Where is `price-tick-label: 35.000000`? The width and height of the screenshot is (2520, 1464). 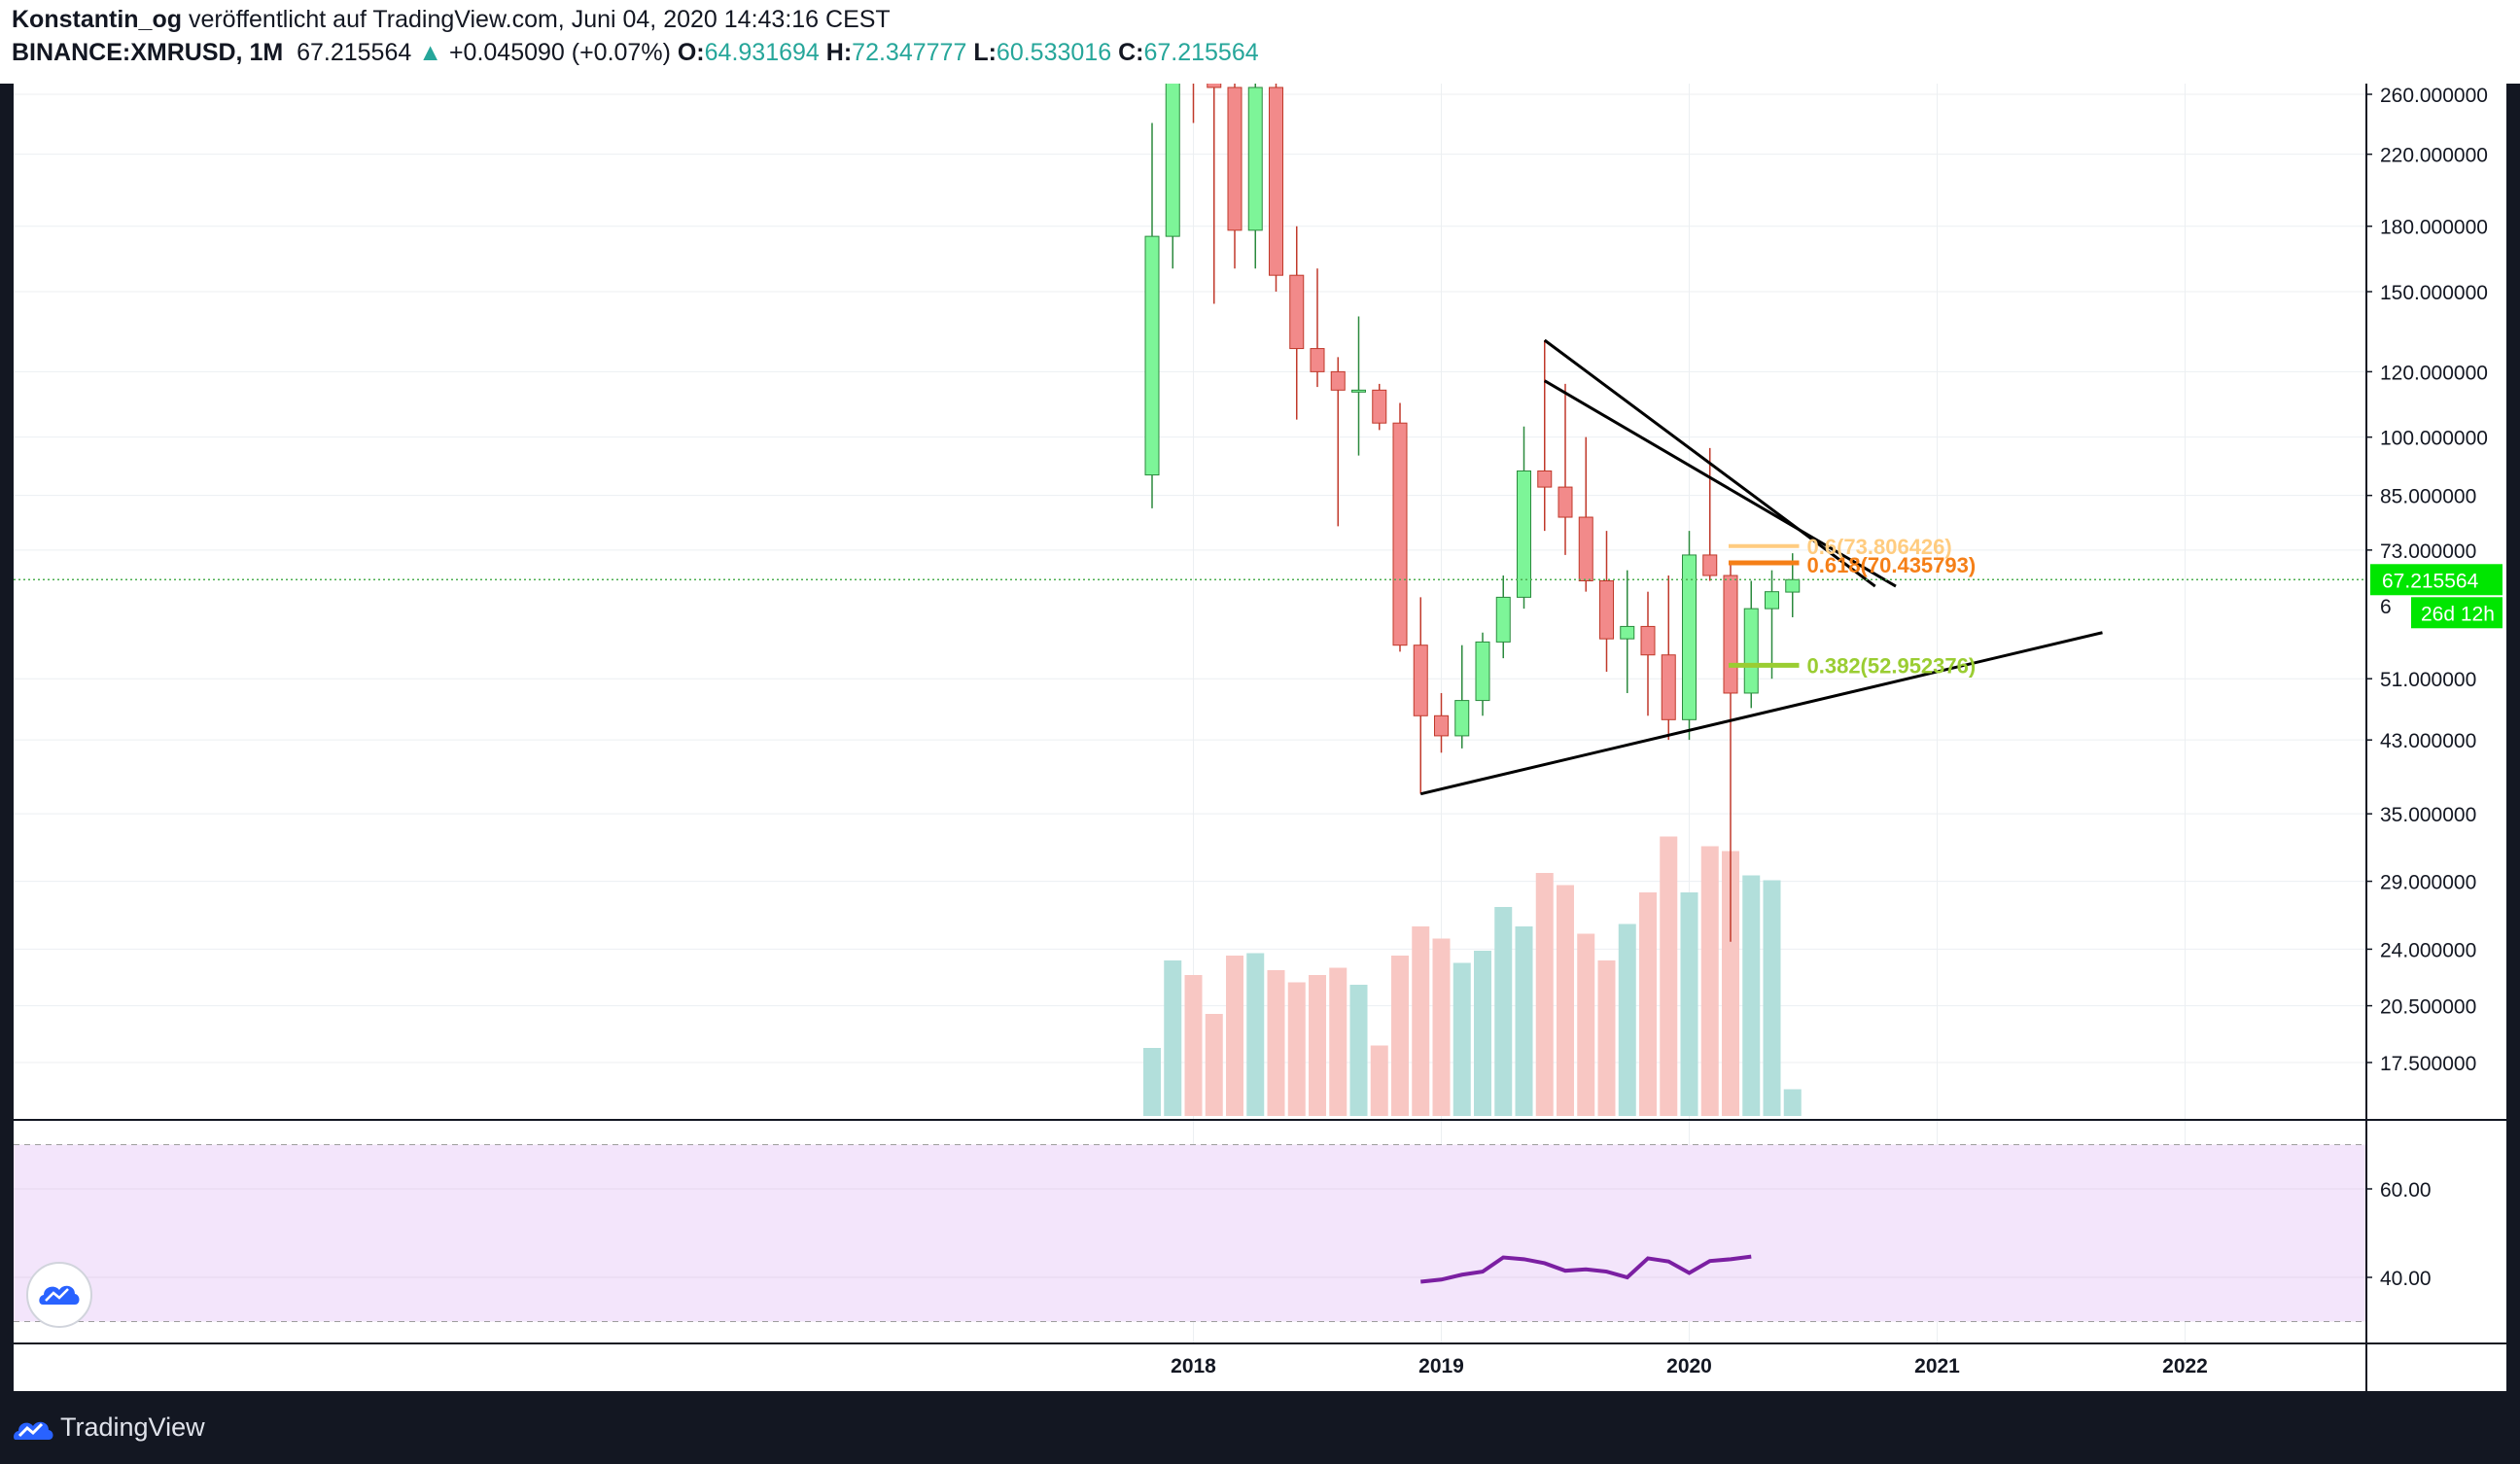 price-tick-label: 35.000000 is located at coordinates (2428, 815).